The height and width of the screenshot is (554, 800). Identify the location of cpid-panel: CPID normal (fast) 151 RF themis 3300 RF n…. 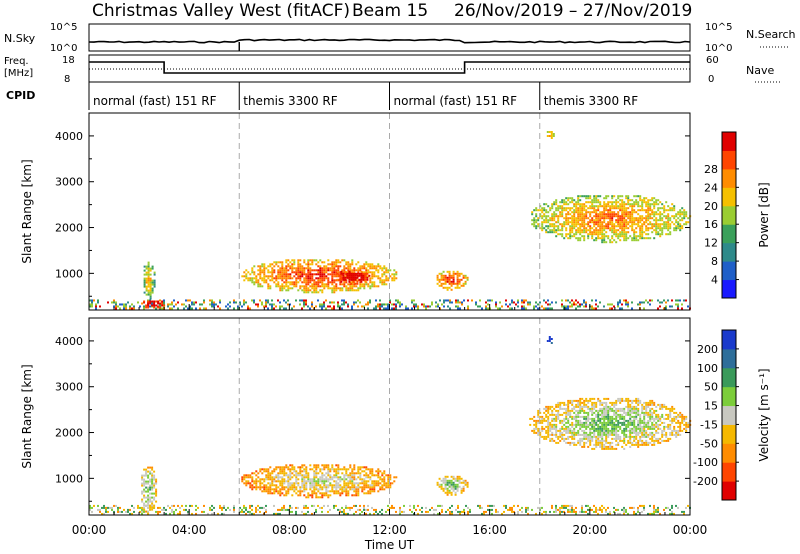
(322, 96).